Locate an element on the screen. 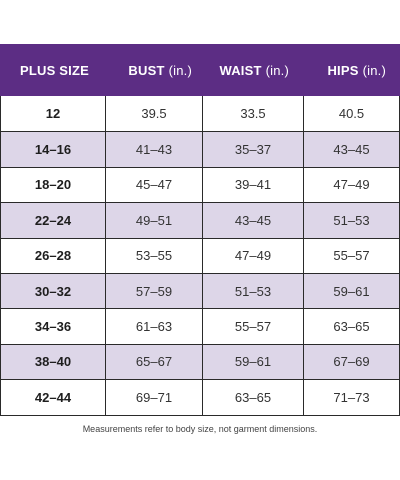 The height and width of the screenshot is (480, 400). bust-cell: 39.5 is located at coordinates (153, 114).